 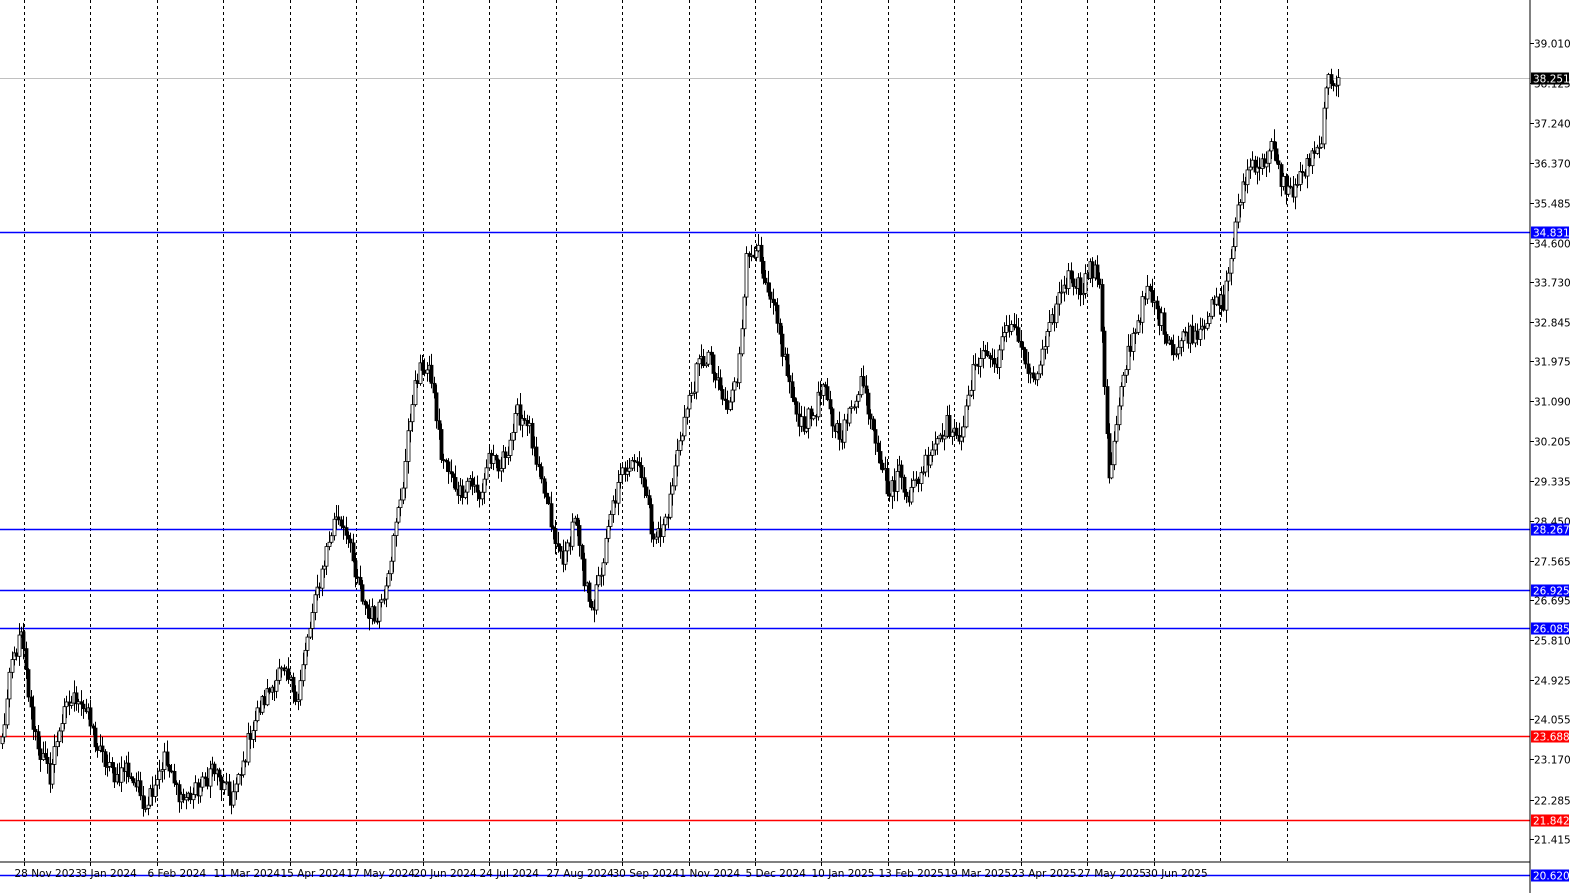 I want to click on x-tick-label: 19 Mar 2025, so click(x=978, y=874).